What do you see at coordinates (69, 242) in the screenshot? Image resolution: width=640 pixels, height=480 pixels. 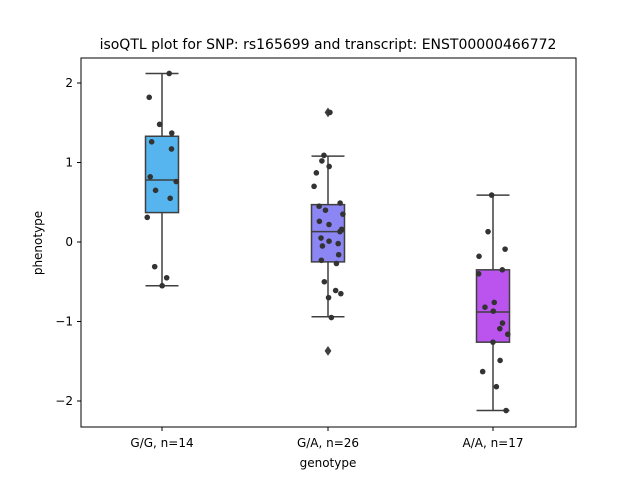 I see `y-tick-label: 0` at bounding box center [69, 242].